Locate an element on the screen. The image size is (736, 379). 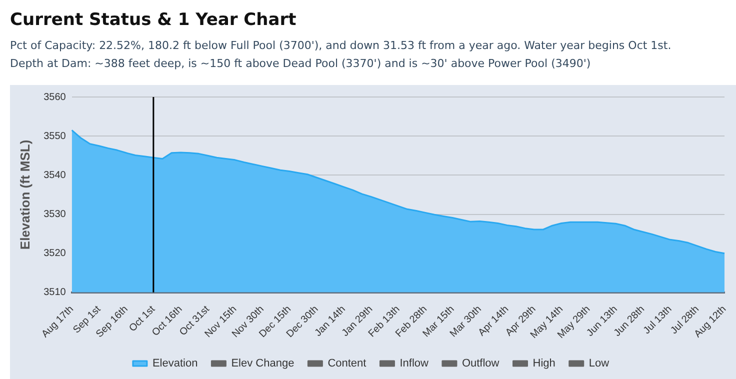
y-tick-label: 3510 is located at coordinates (55, 292).